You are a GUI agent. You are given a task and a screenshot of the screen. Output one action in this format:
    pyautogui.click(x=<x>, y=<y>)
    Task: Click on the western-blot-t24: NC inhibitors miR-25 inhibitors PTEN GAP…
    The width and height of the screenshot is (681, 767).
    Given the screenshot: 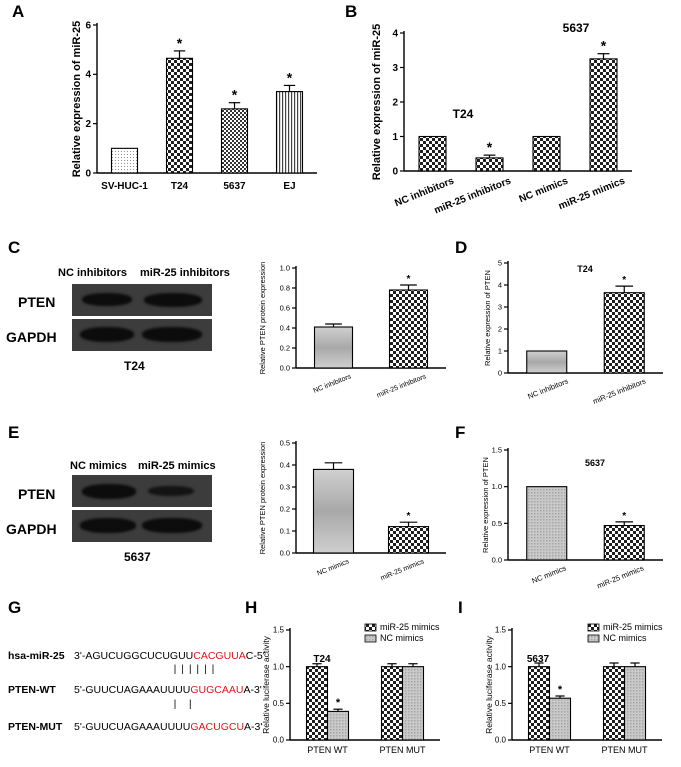 What is the action you would take?
    pyautogui.click(x=120, y=322)
    